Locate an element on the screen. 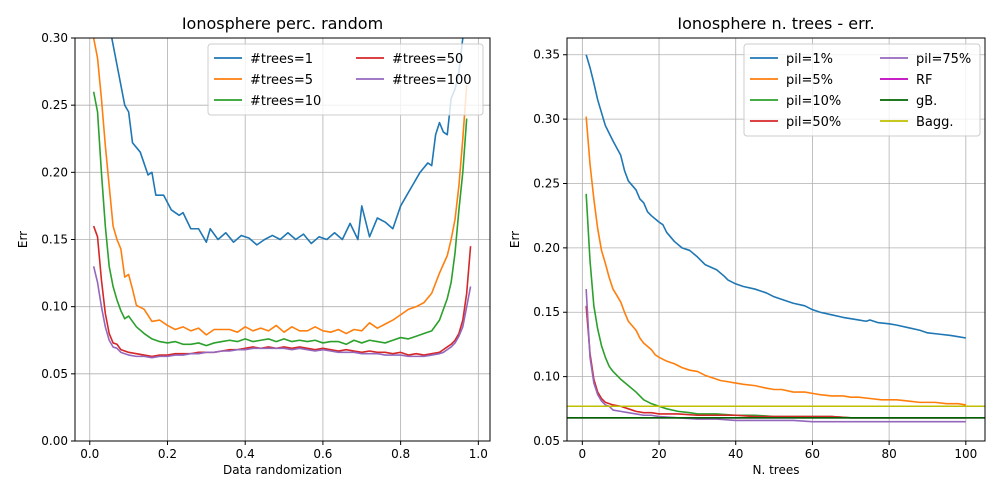  x-tick-label: 20 is located at coordinates (658, 454).